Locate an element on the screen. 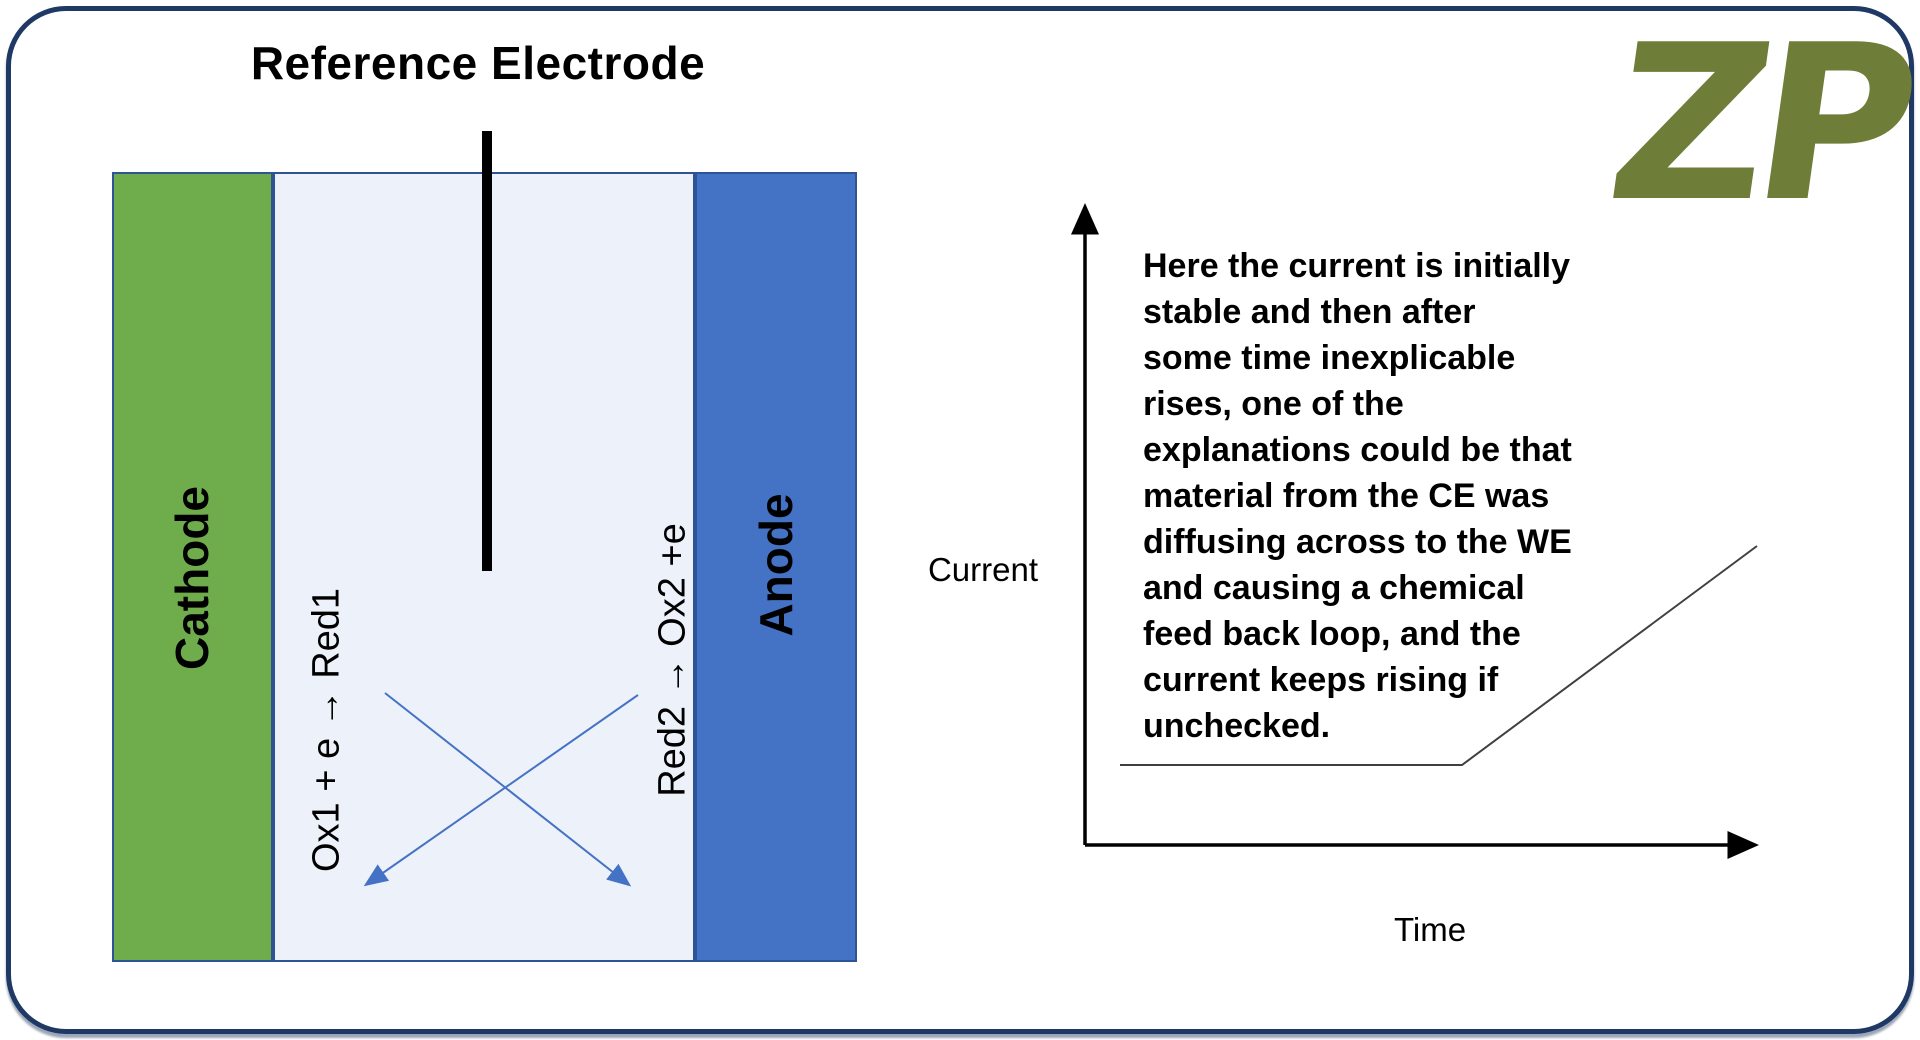  x-axis-label: Time is located at coordinates (1430, 929).